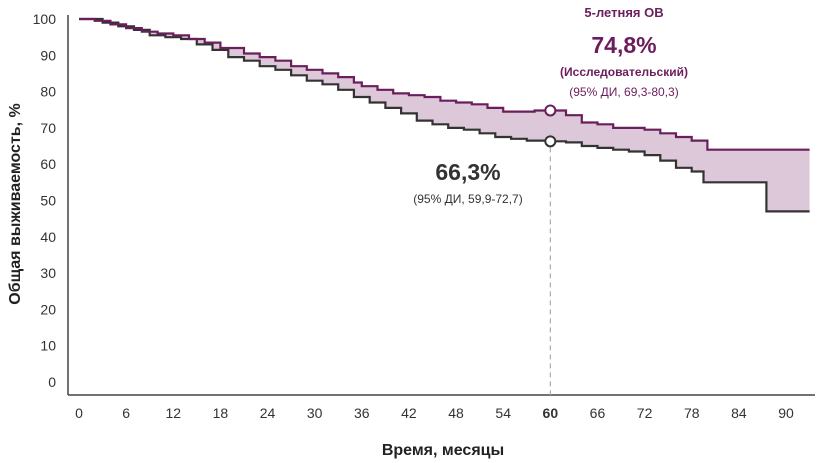 Image resolution: width=817 pixels, height=463 pixels. I want to click on annotation-control-ci: (95% ДИ, 59,9-72,7), so click(467, 199).